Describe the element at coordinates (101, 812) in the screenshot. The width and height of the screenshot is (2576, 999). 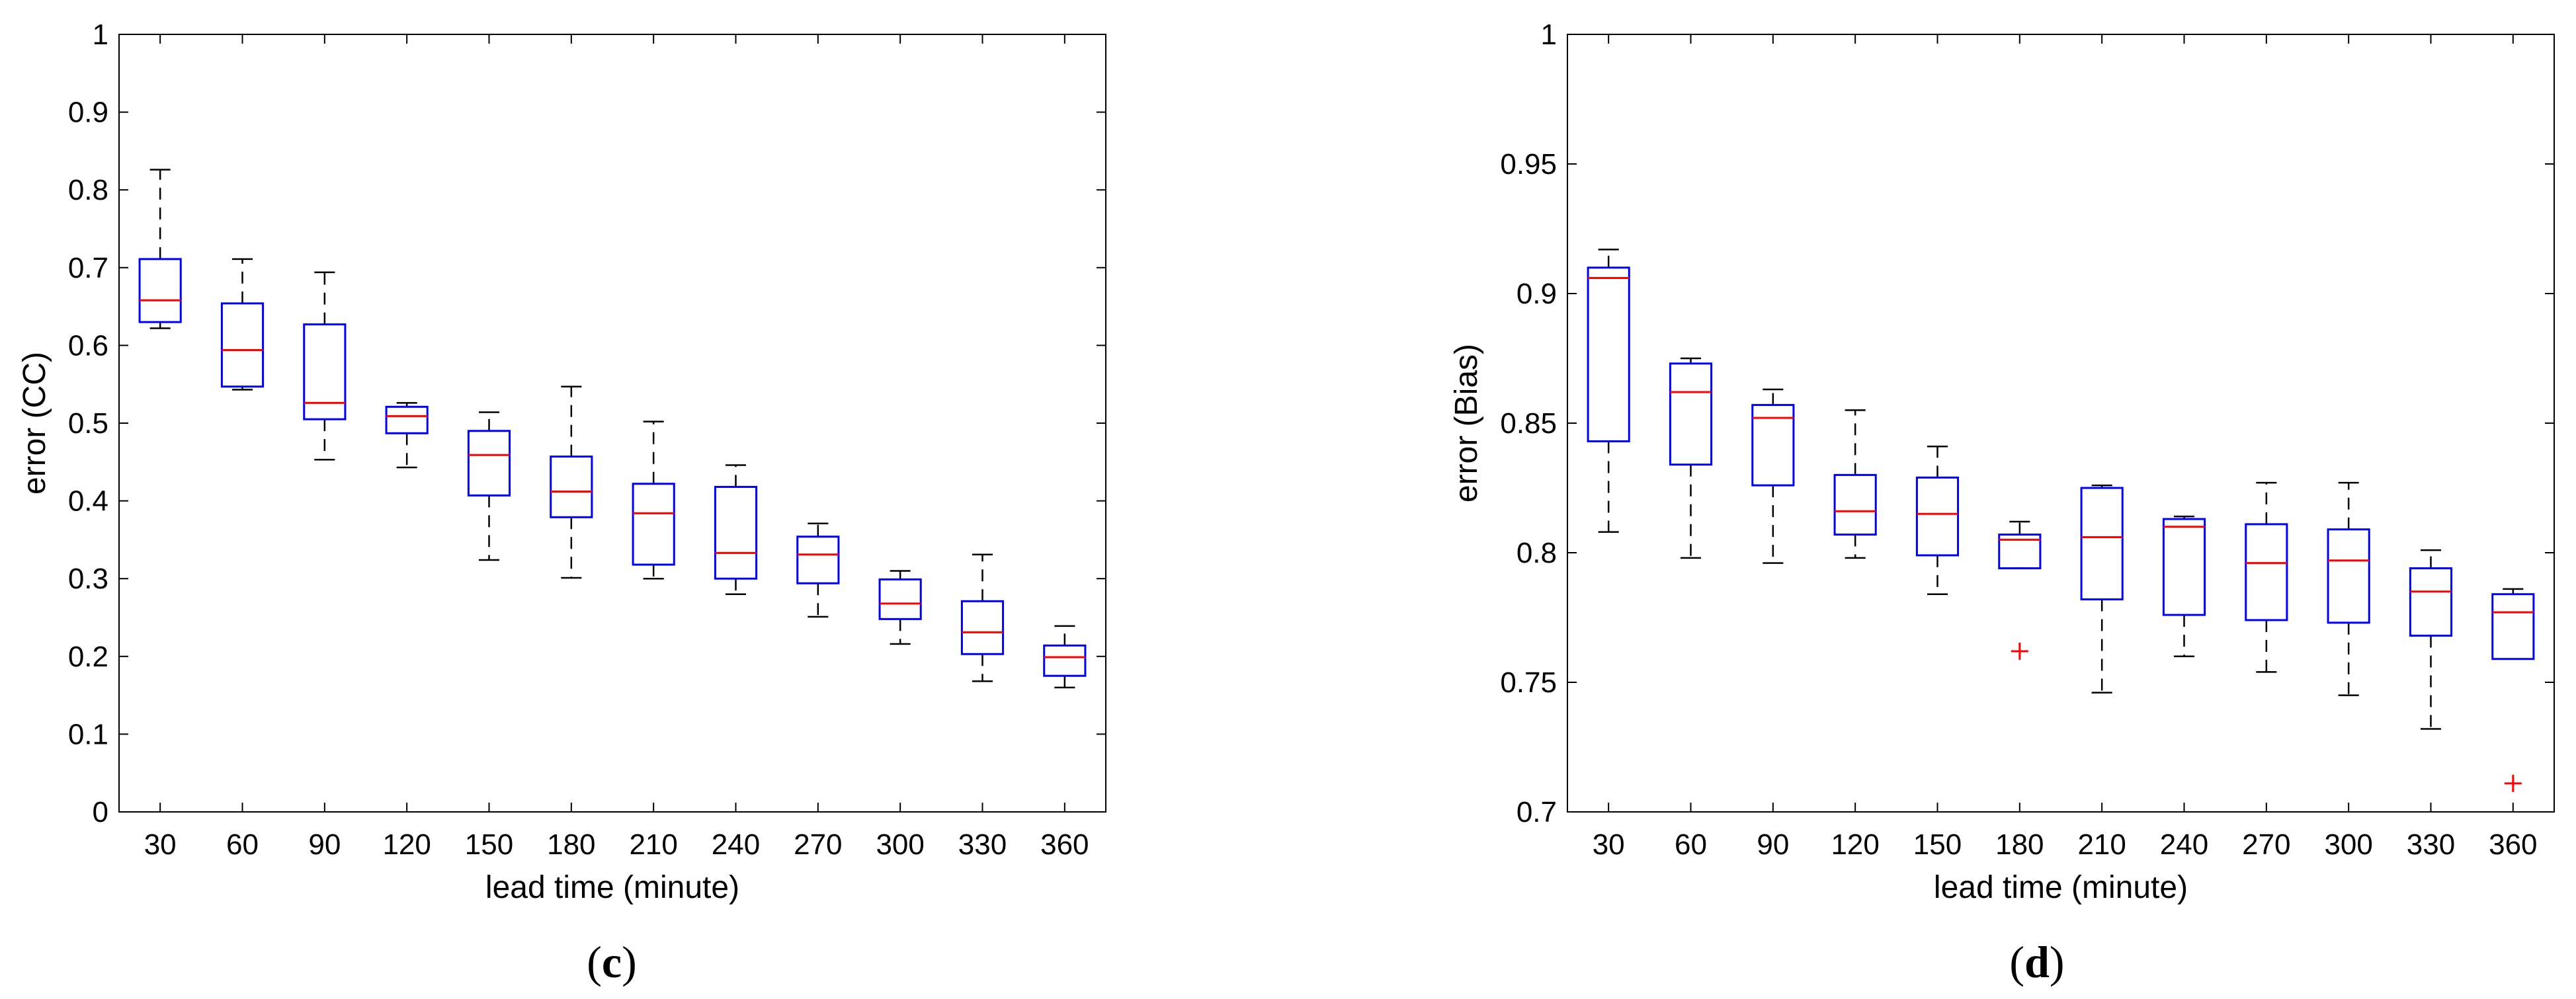
I see `y-tick-label: 0` at that location.